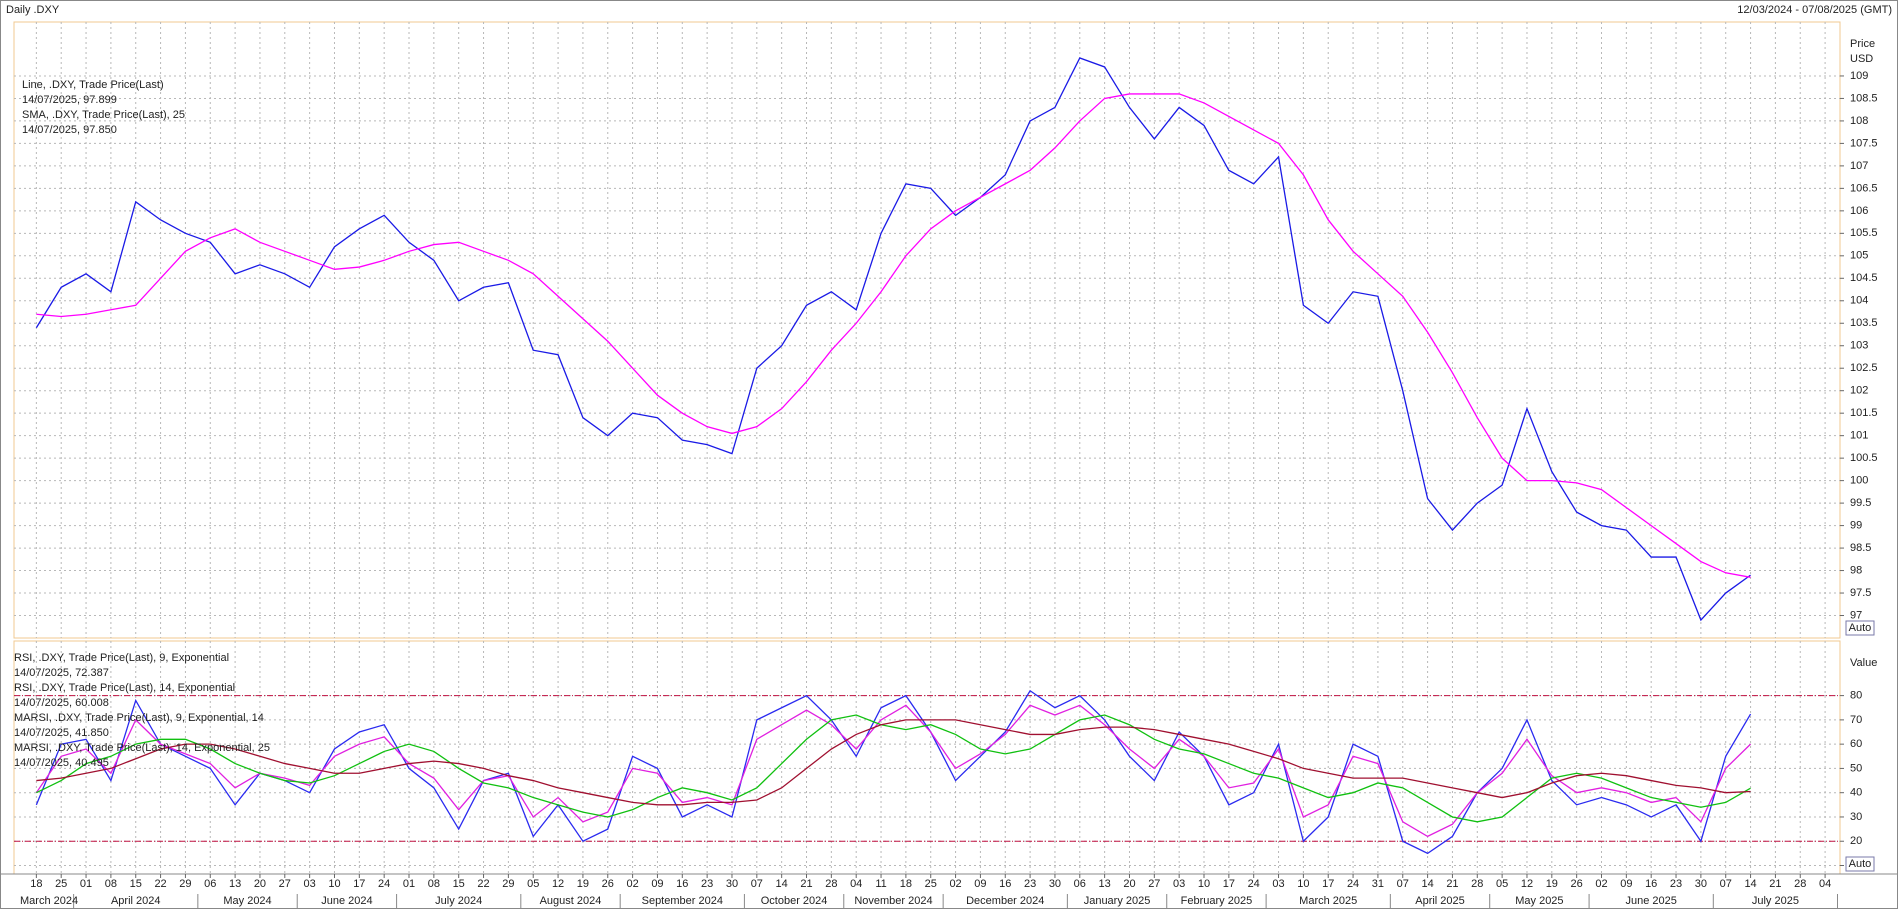  Describe the element at coordinates (1856, 841) in the screenshot. I see `y-tick-label: 20` at that location.